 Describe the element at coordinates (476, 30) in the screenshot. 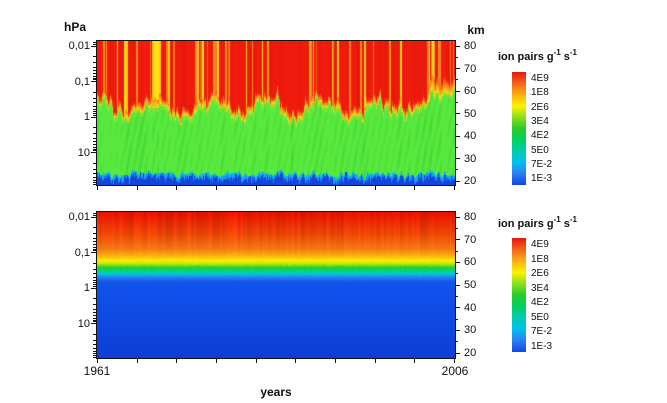

I see `altitude-axis-title: km` at that location.